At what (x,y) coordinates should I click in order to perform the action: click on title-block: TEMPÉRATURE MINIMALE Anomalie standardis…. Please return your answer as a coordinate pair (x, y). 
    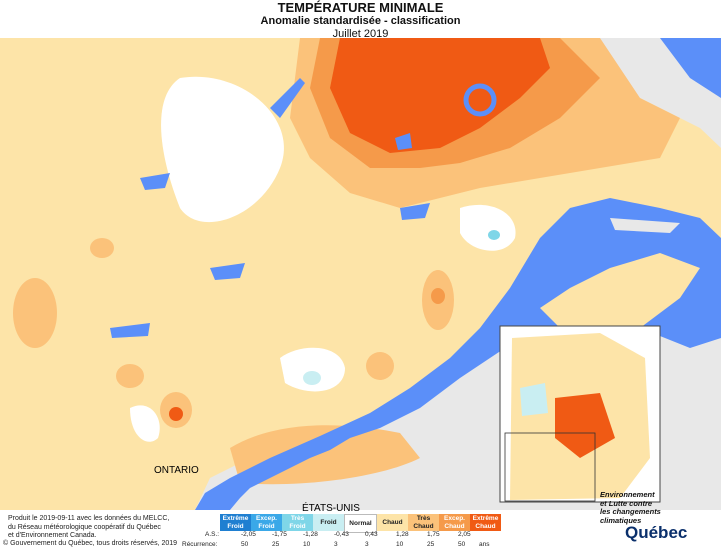
    Looking at the image, I should click on (360, 20).